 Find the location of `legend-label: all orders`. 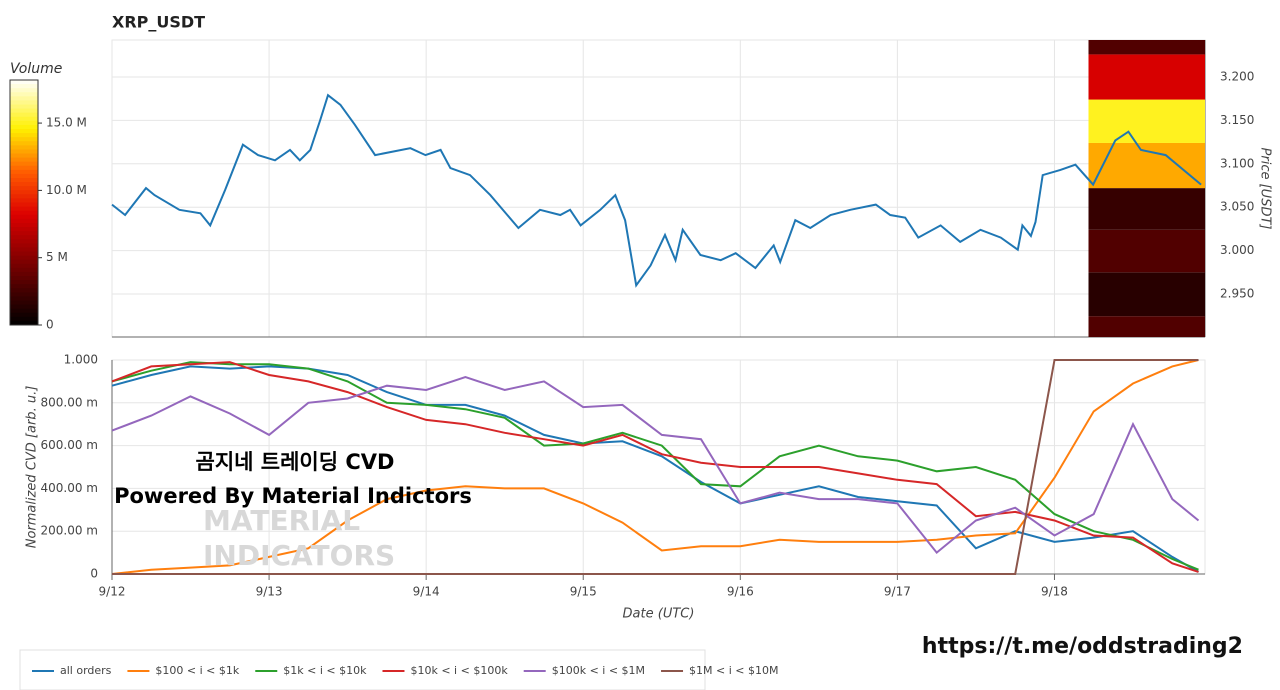

legend-label: all orders is located at coordinates (86, 670).